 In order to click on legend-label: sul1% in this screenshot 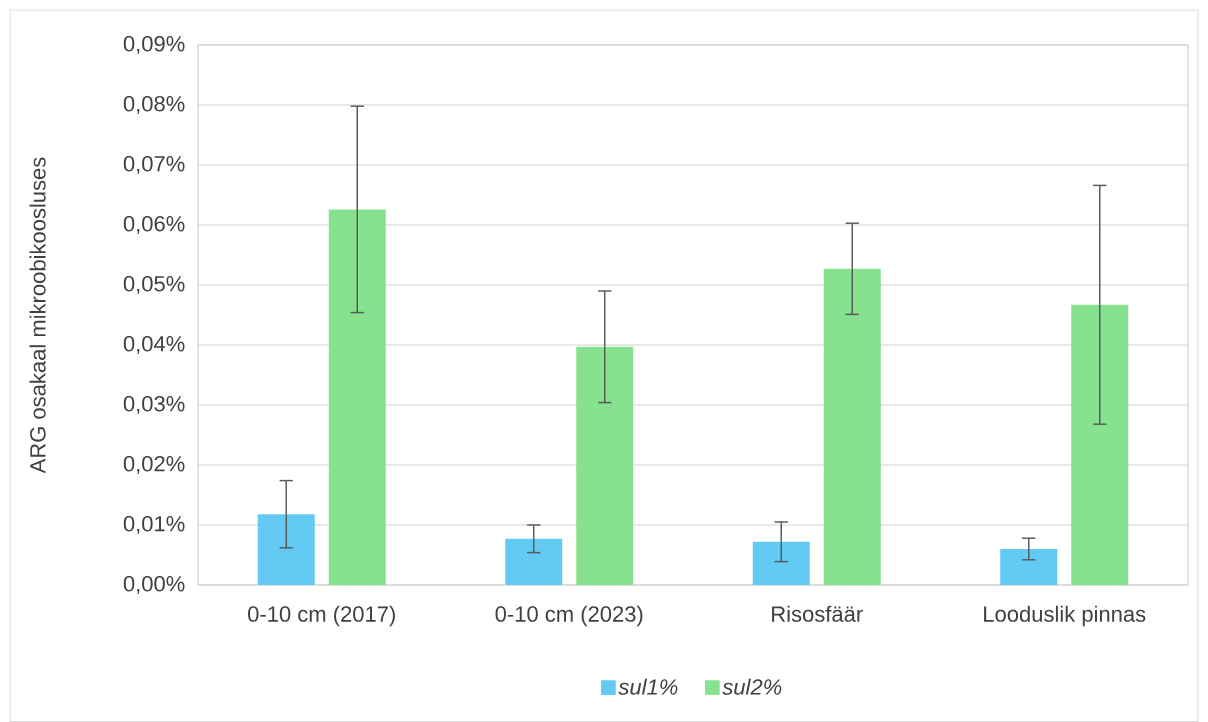, I will do `click(648, 686)`.